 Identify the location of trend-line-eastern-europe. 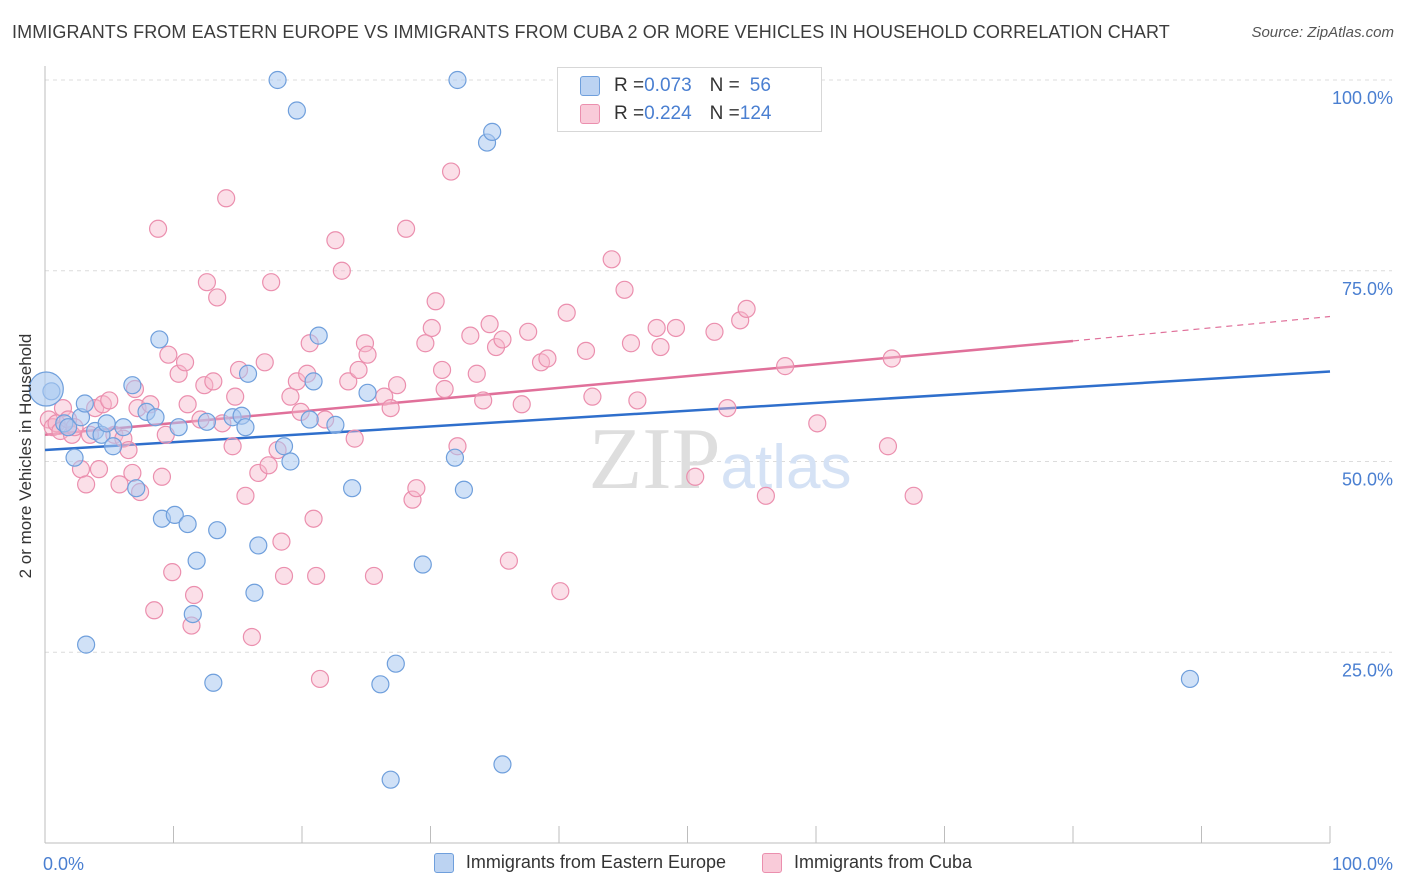
(687, 411).